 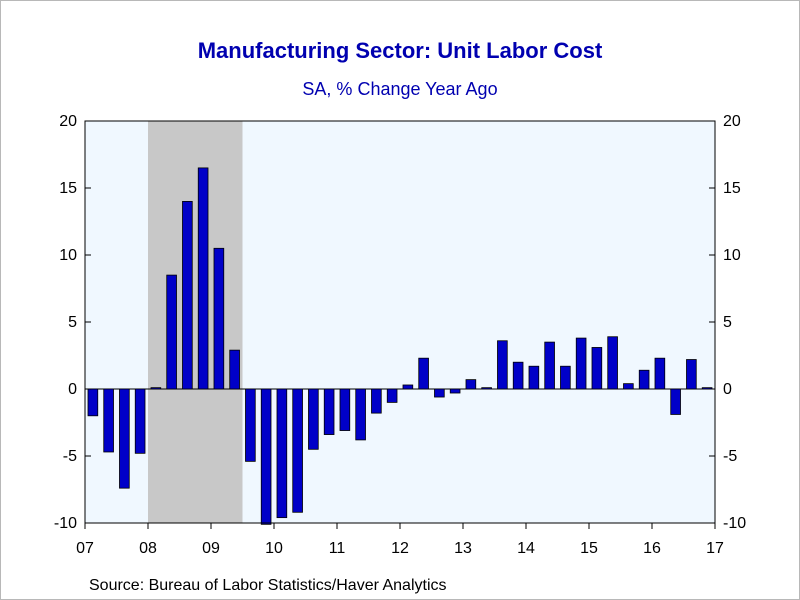 What do you see at coordinates (148, 548) in the screenshot?
I see `x-tick-label: 08` at bounding box center [148, 548].